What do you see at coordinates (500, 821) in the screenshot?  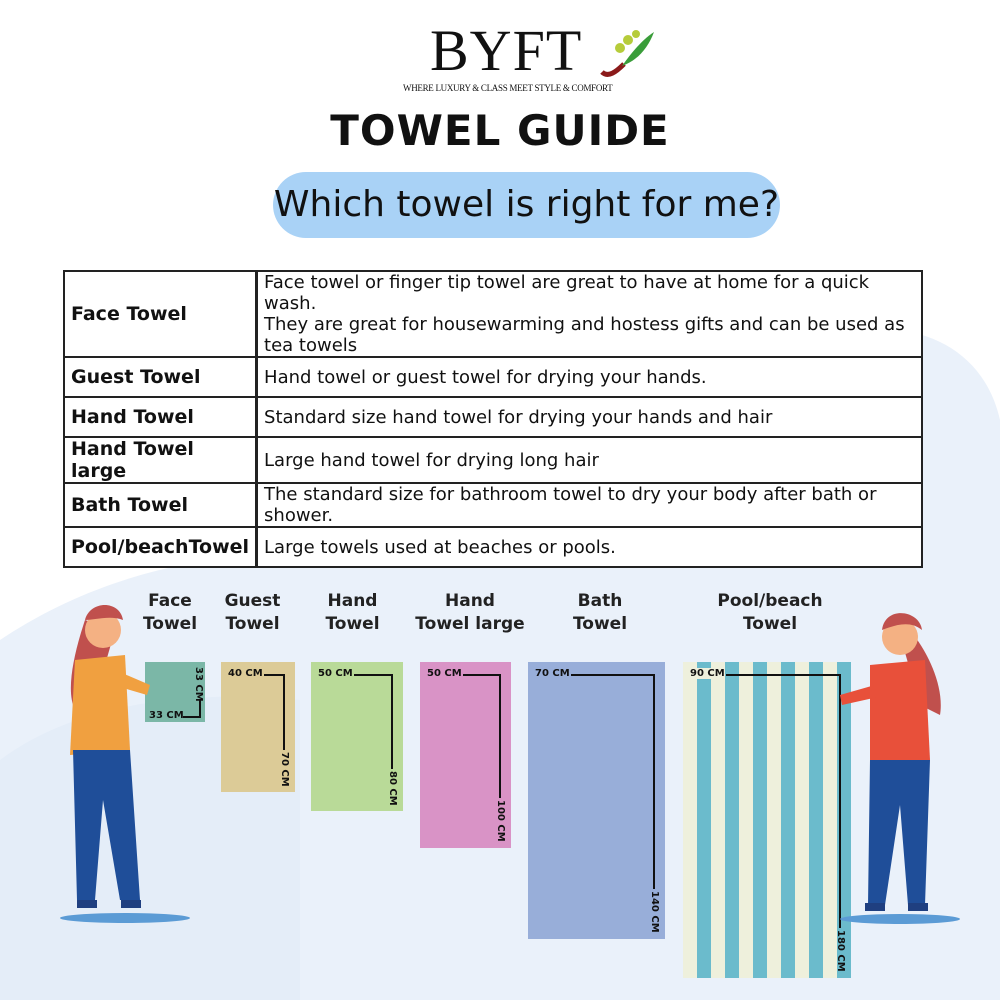 I see `height-label: 100 CM` at bounding box center [500, 821].